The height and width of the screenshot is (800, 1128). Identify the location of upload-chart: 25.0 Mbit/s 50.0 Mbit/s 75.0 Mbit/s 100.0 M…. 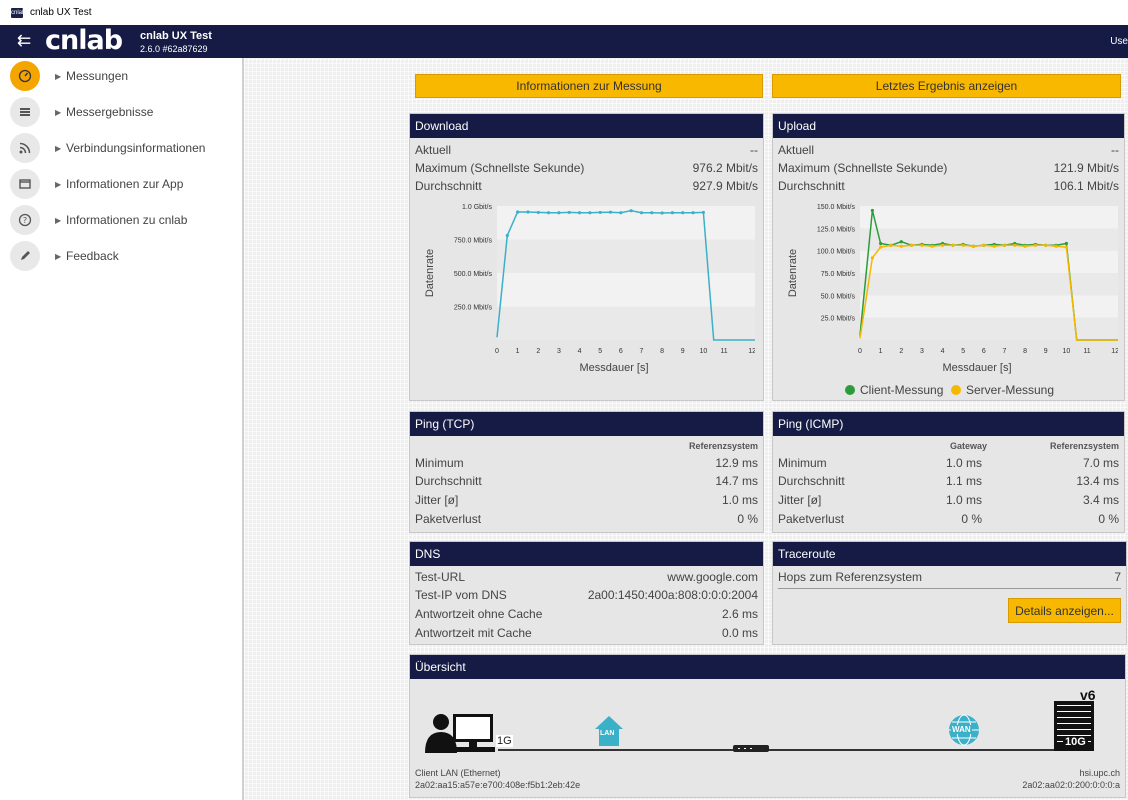
(952, 289).